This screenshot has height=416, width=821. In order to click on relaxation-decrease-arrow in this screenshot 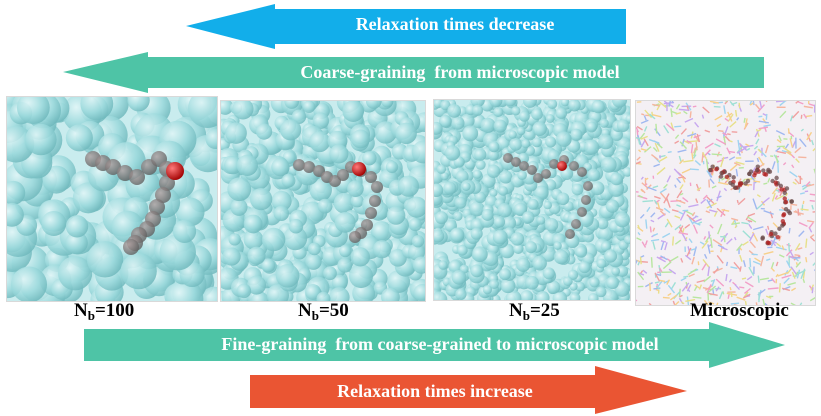, I will do `click(406, 26)`.